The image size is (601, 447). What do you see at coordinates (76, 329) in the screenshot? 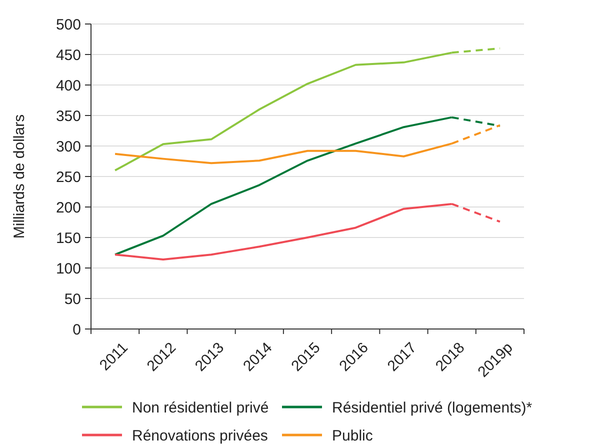
I see `y-tick-label: 0` at bounding box center [76, 329].